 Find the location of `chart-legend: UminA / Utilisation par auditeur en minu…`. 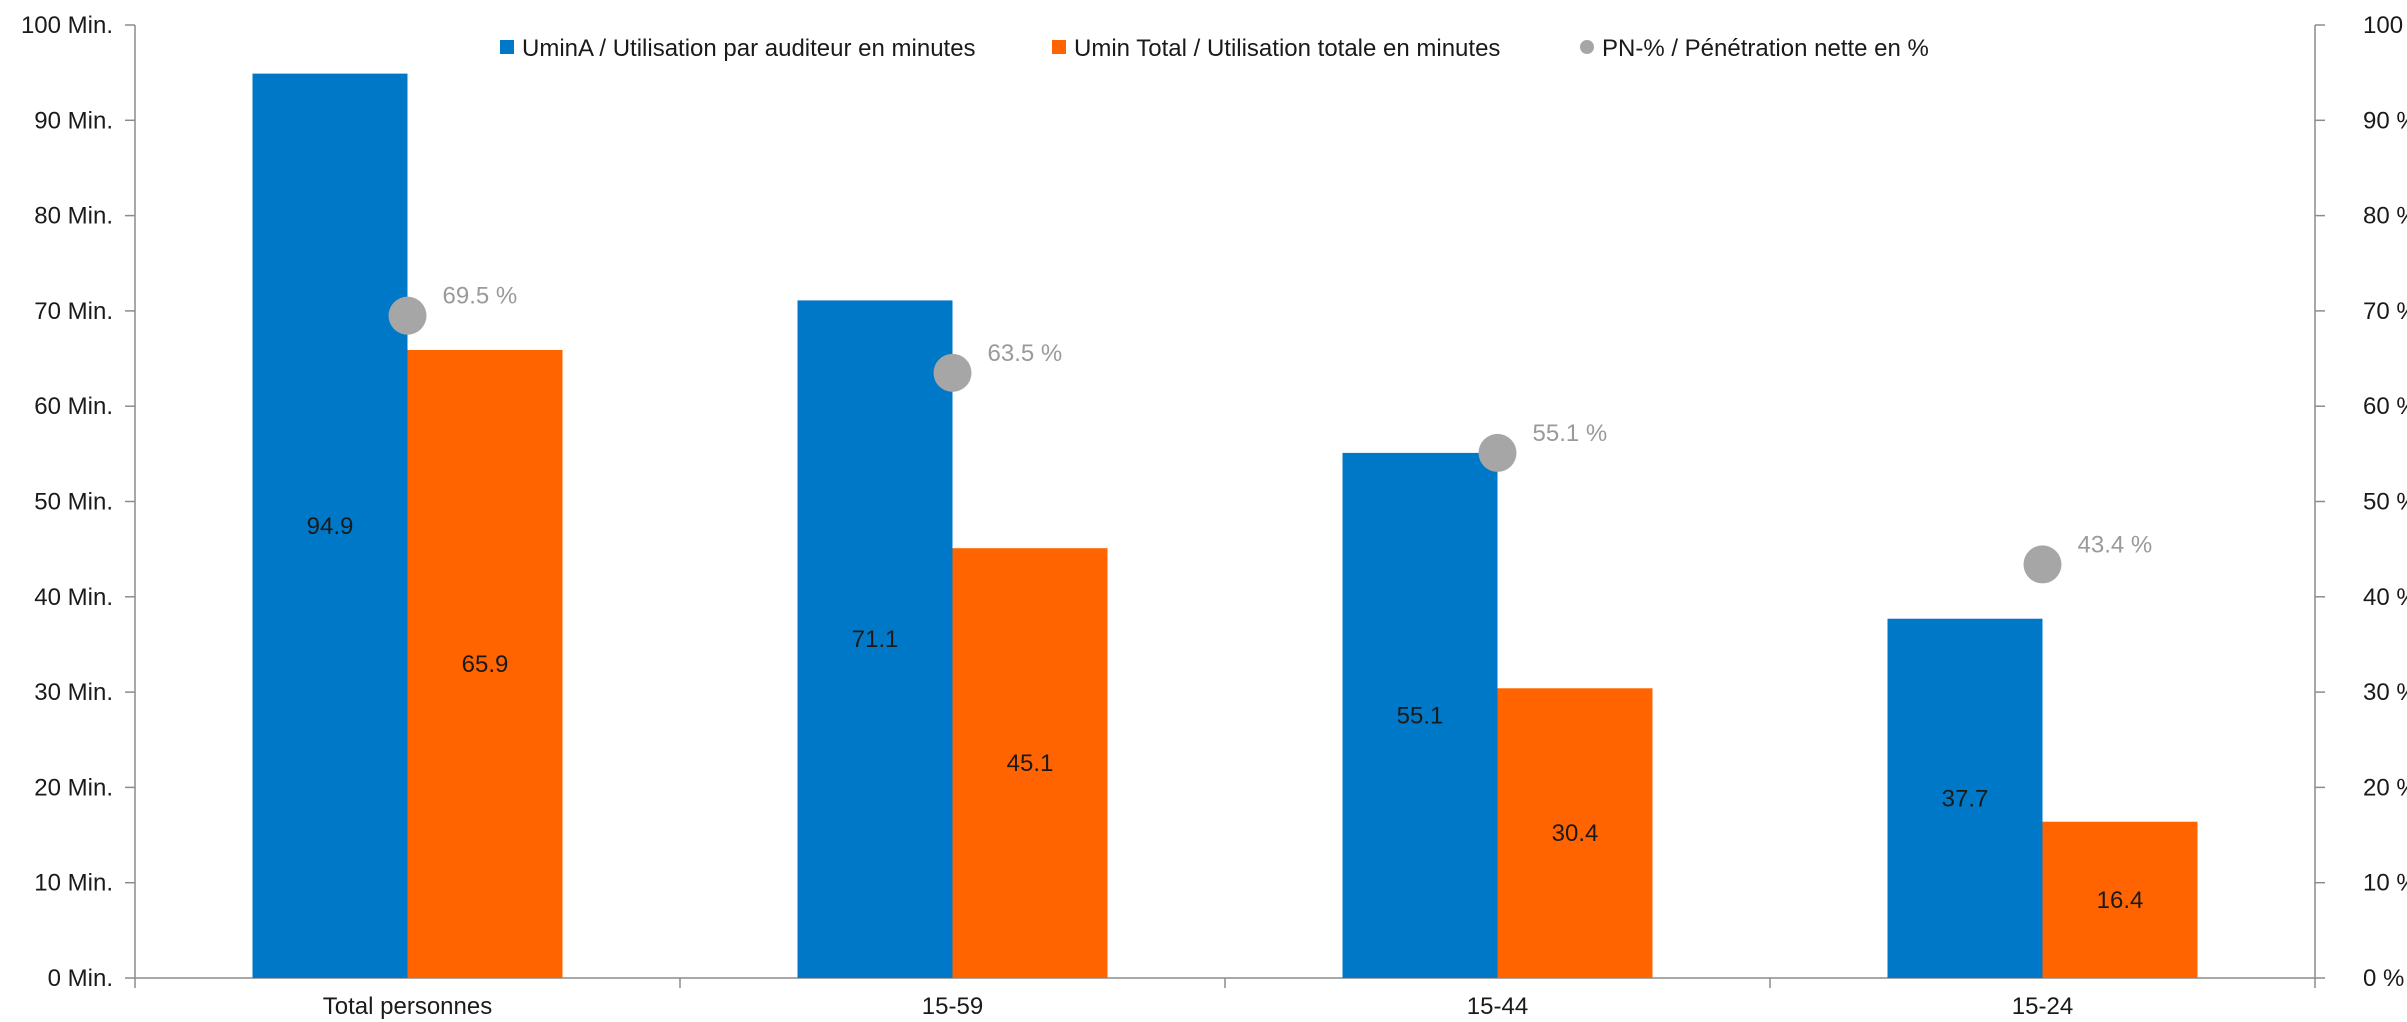

chart-legend: UminA / Utilisation par auditeur en minu… is located at coordinates (1214, 48).